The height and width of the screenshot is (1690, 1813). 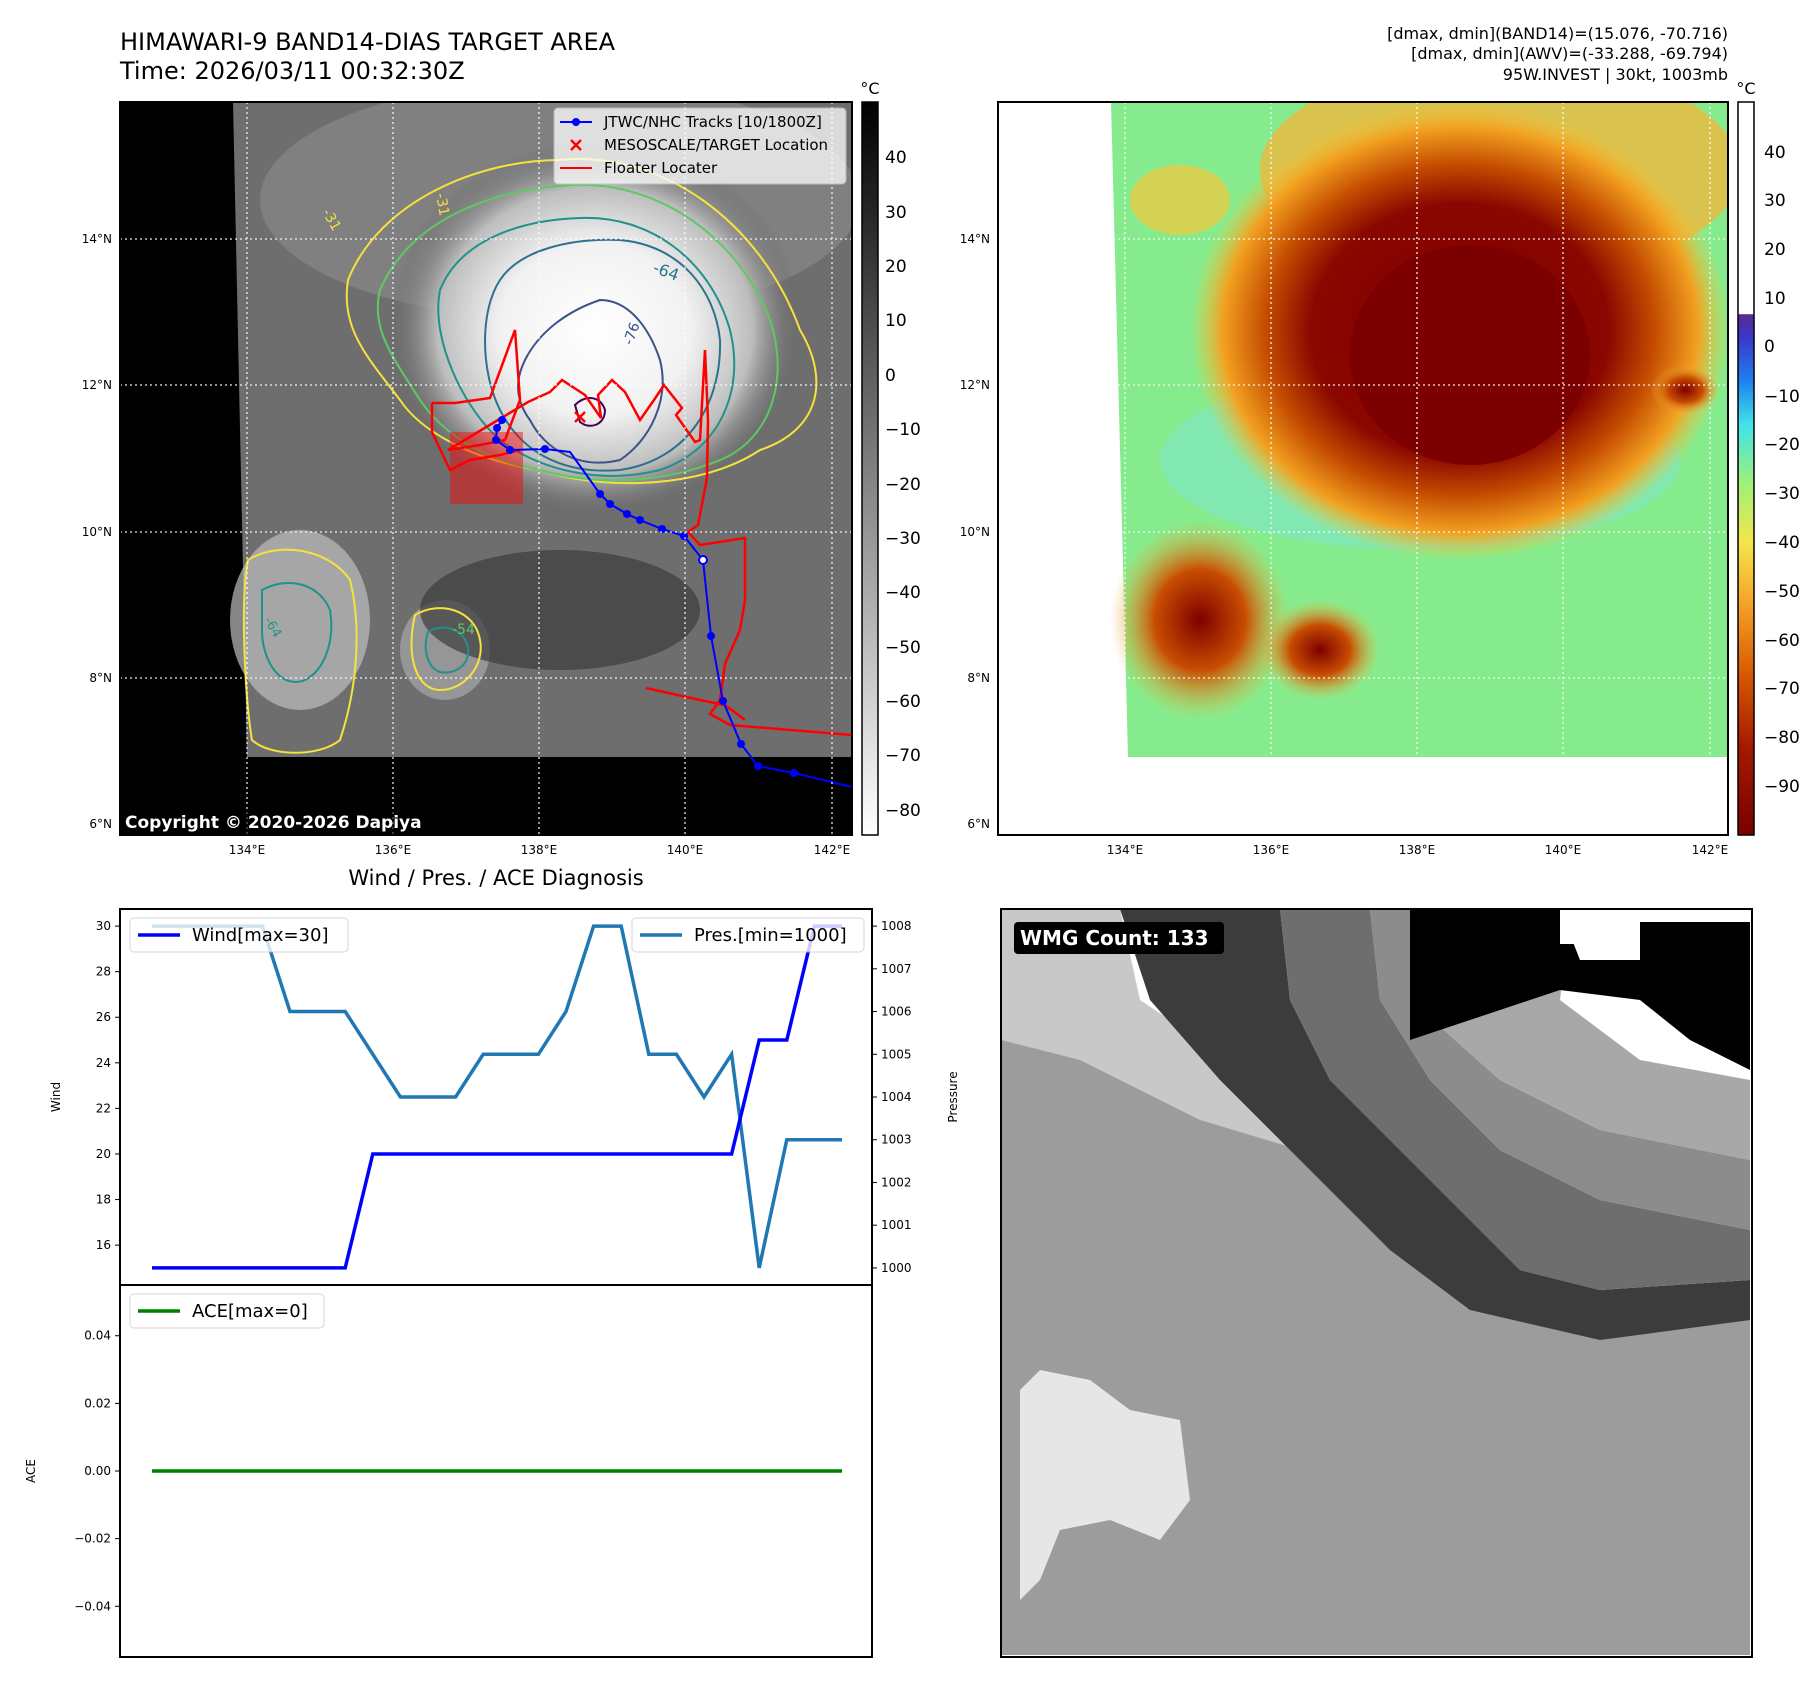 What do you see at coordinates (108, 1085) in the screenshot?
I see `wind-y-ticks: 16 18 20 22 24 26 28 30` at bounding box center [108, 1085].